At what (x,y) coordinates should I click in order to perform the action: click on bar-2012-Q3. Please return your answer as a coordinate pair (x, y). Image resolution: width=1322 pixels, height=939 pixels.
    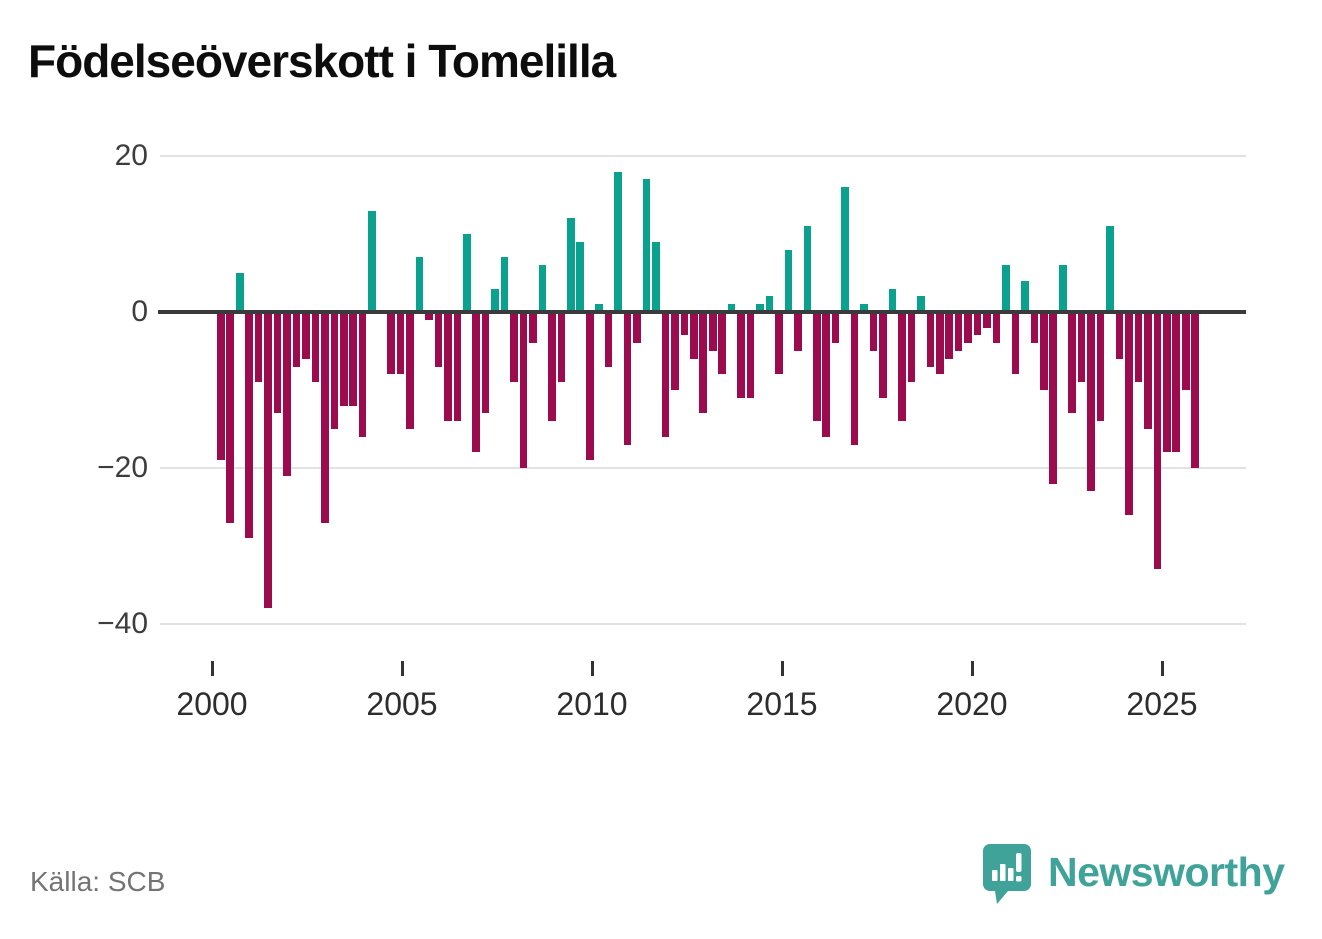
    Looking at the image, I should click on (694, 335).